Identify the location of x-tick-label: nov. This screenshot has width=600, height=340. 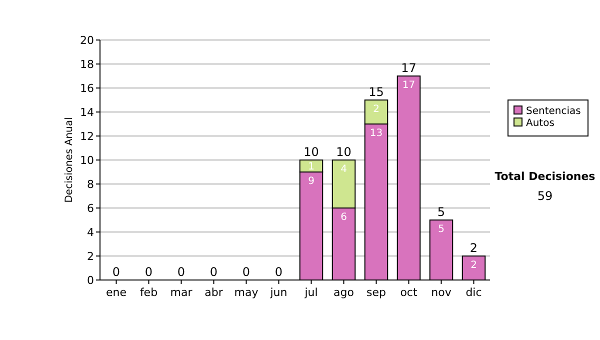
(441, 292).